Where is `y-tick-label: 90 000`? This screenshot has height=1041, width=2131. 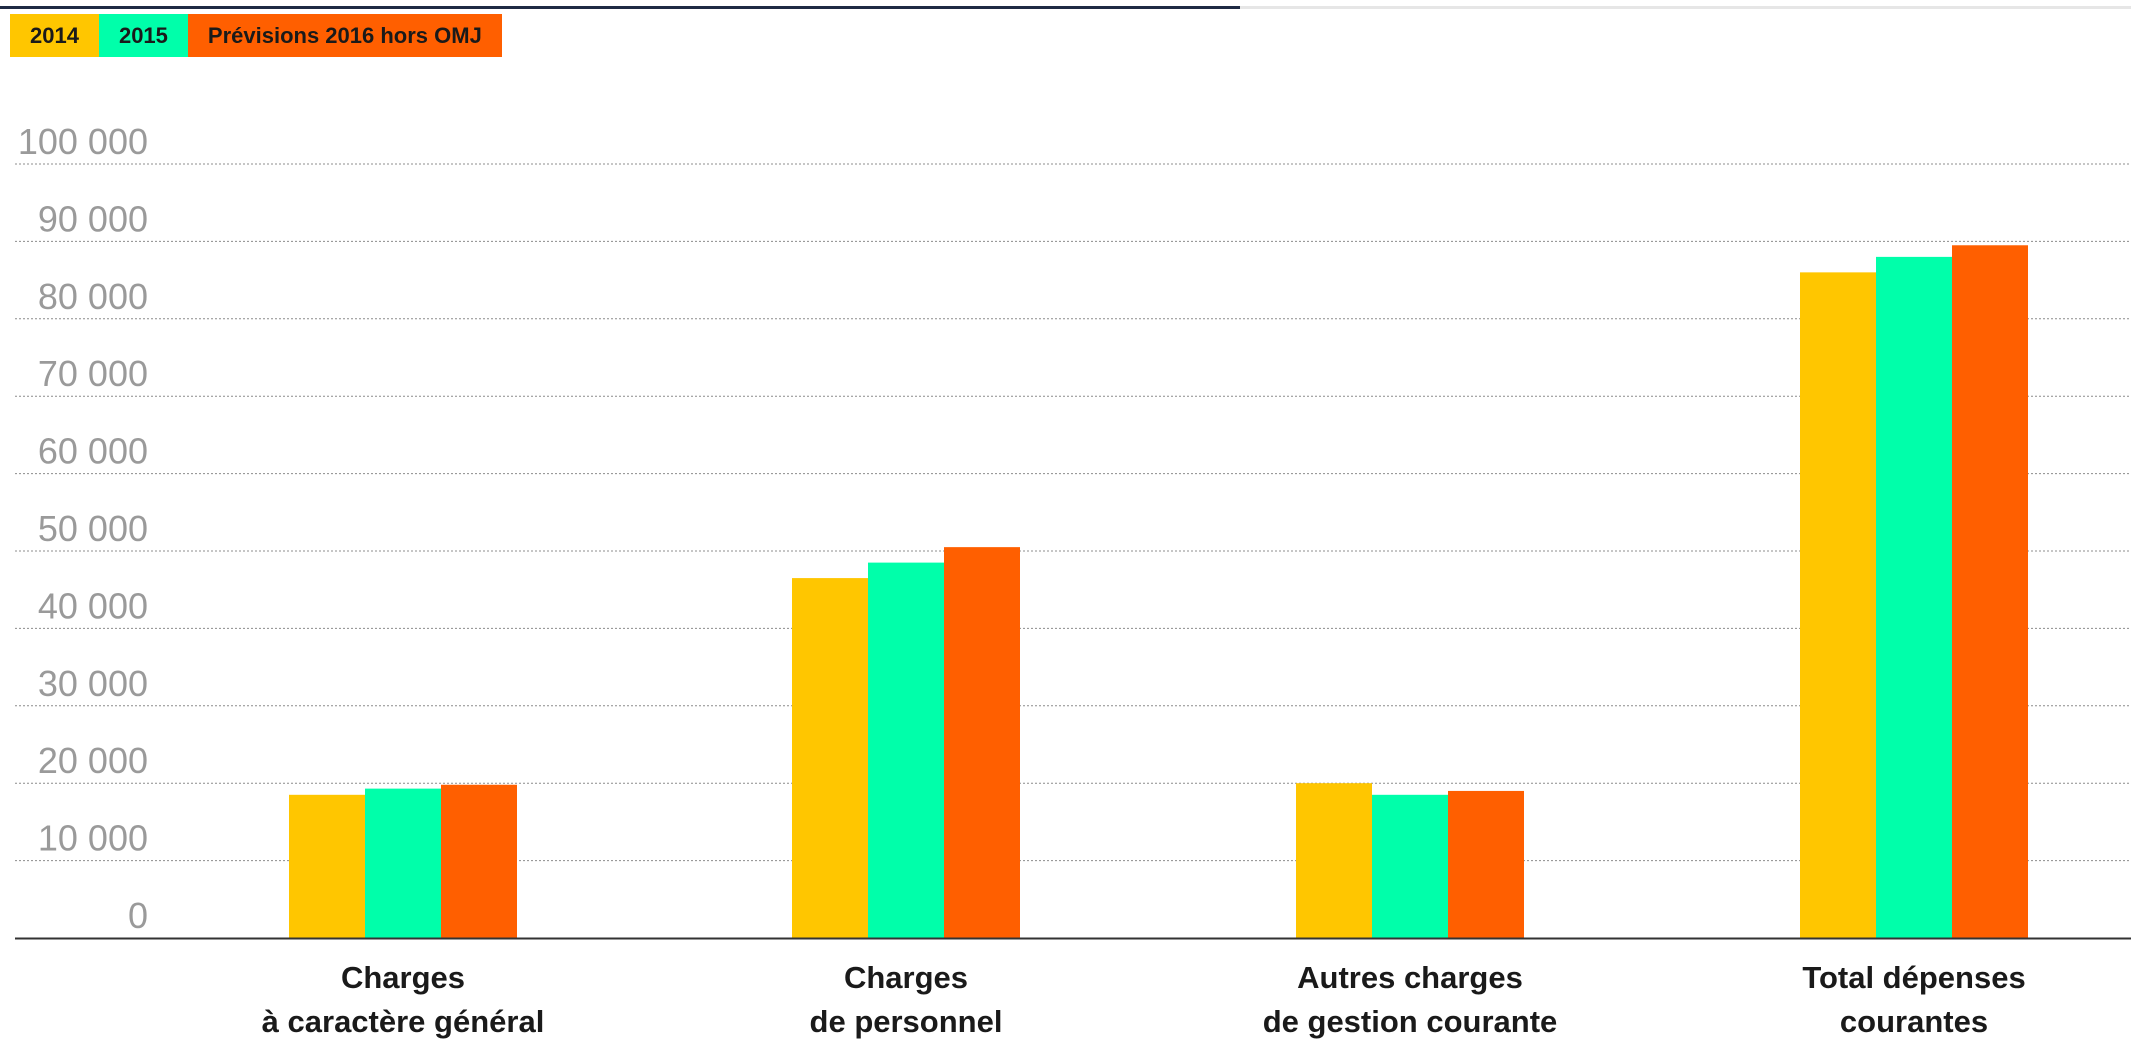
y-tick-label: 90 000 is located at coordinates (93, 218).